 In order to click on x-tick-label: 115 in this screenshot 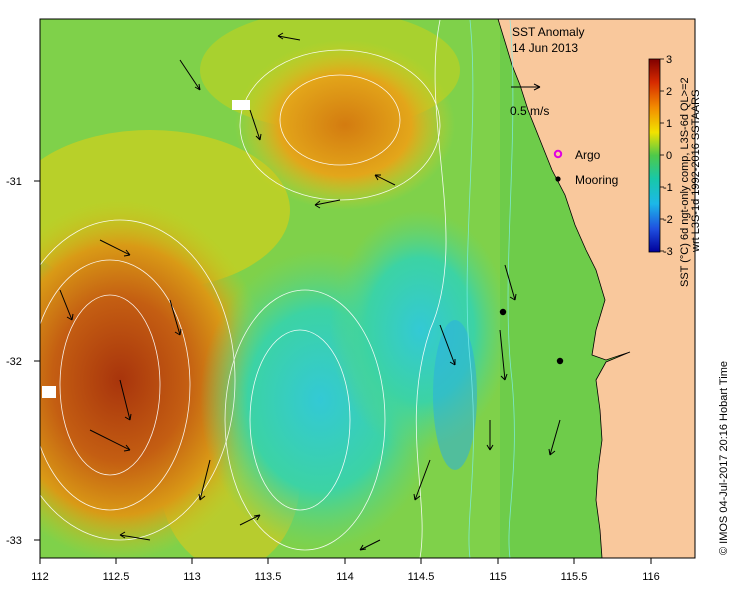, I will do `click(498, 577)`.